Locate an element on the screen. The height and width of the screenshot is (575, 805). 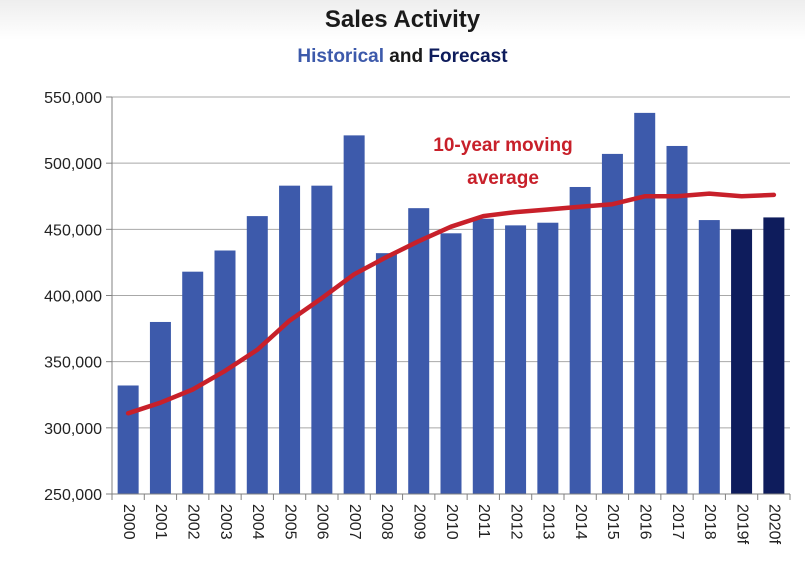
x-tick-label: 2011 is located at coordinates (483, 521).